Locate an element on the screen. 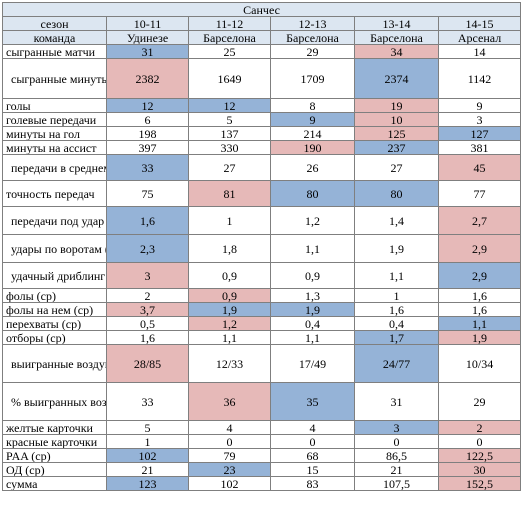 This screenshot has width=523, height=510. season-cell: 13-14 is located at coordinates (396, 23).